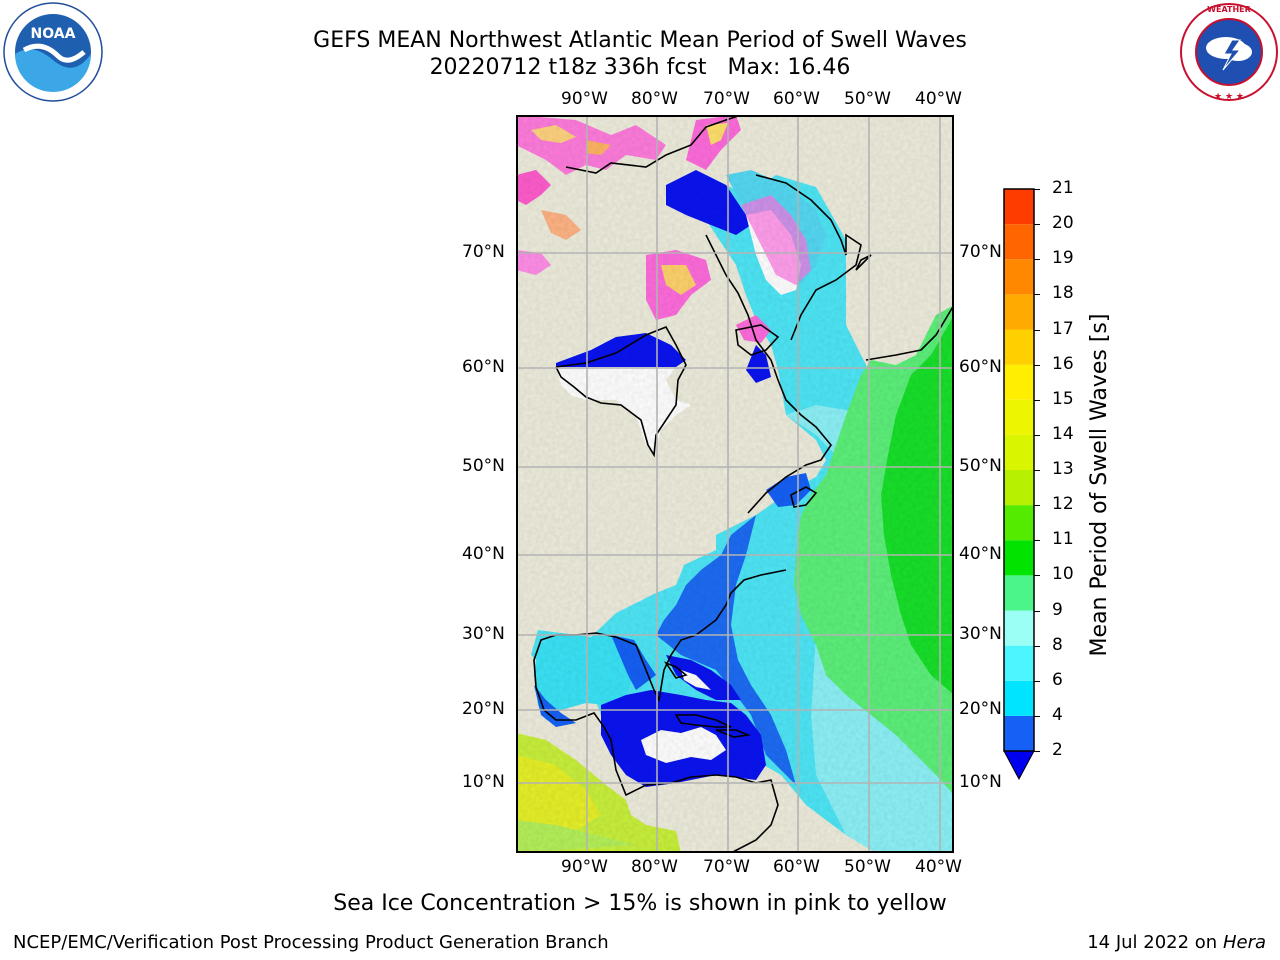 This screenshot has height=960, width=1280. Describe the element at coordinates (1138, 942) in the screenshot. I see `footer-date-text: 14 Jul 2022` at that location.